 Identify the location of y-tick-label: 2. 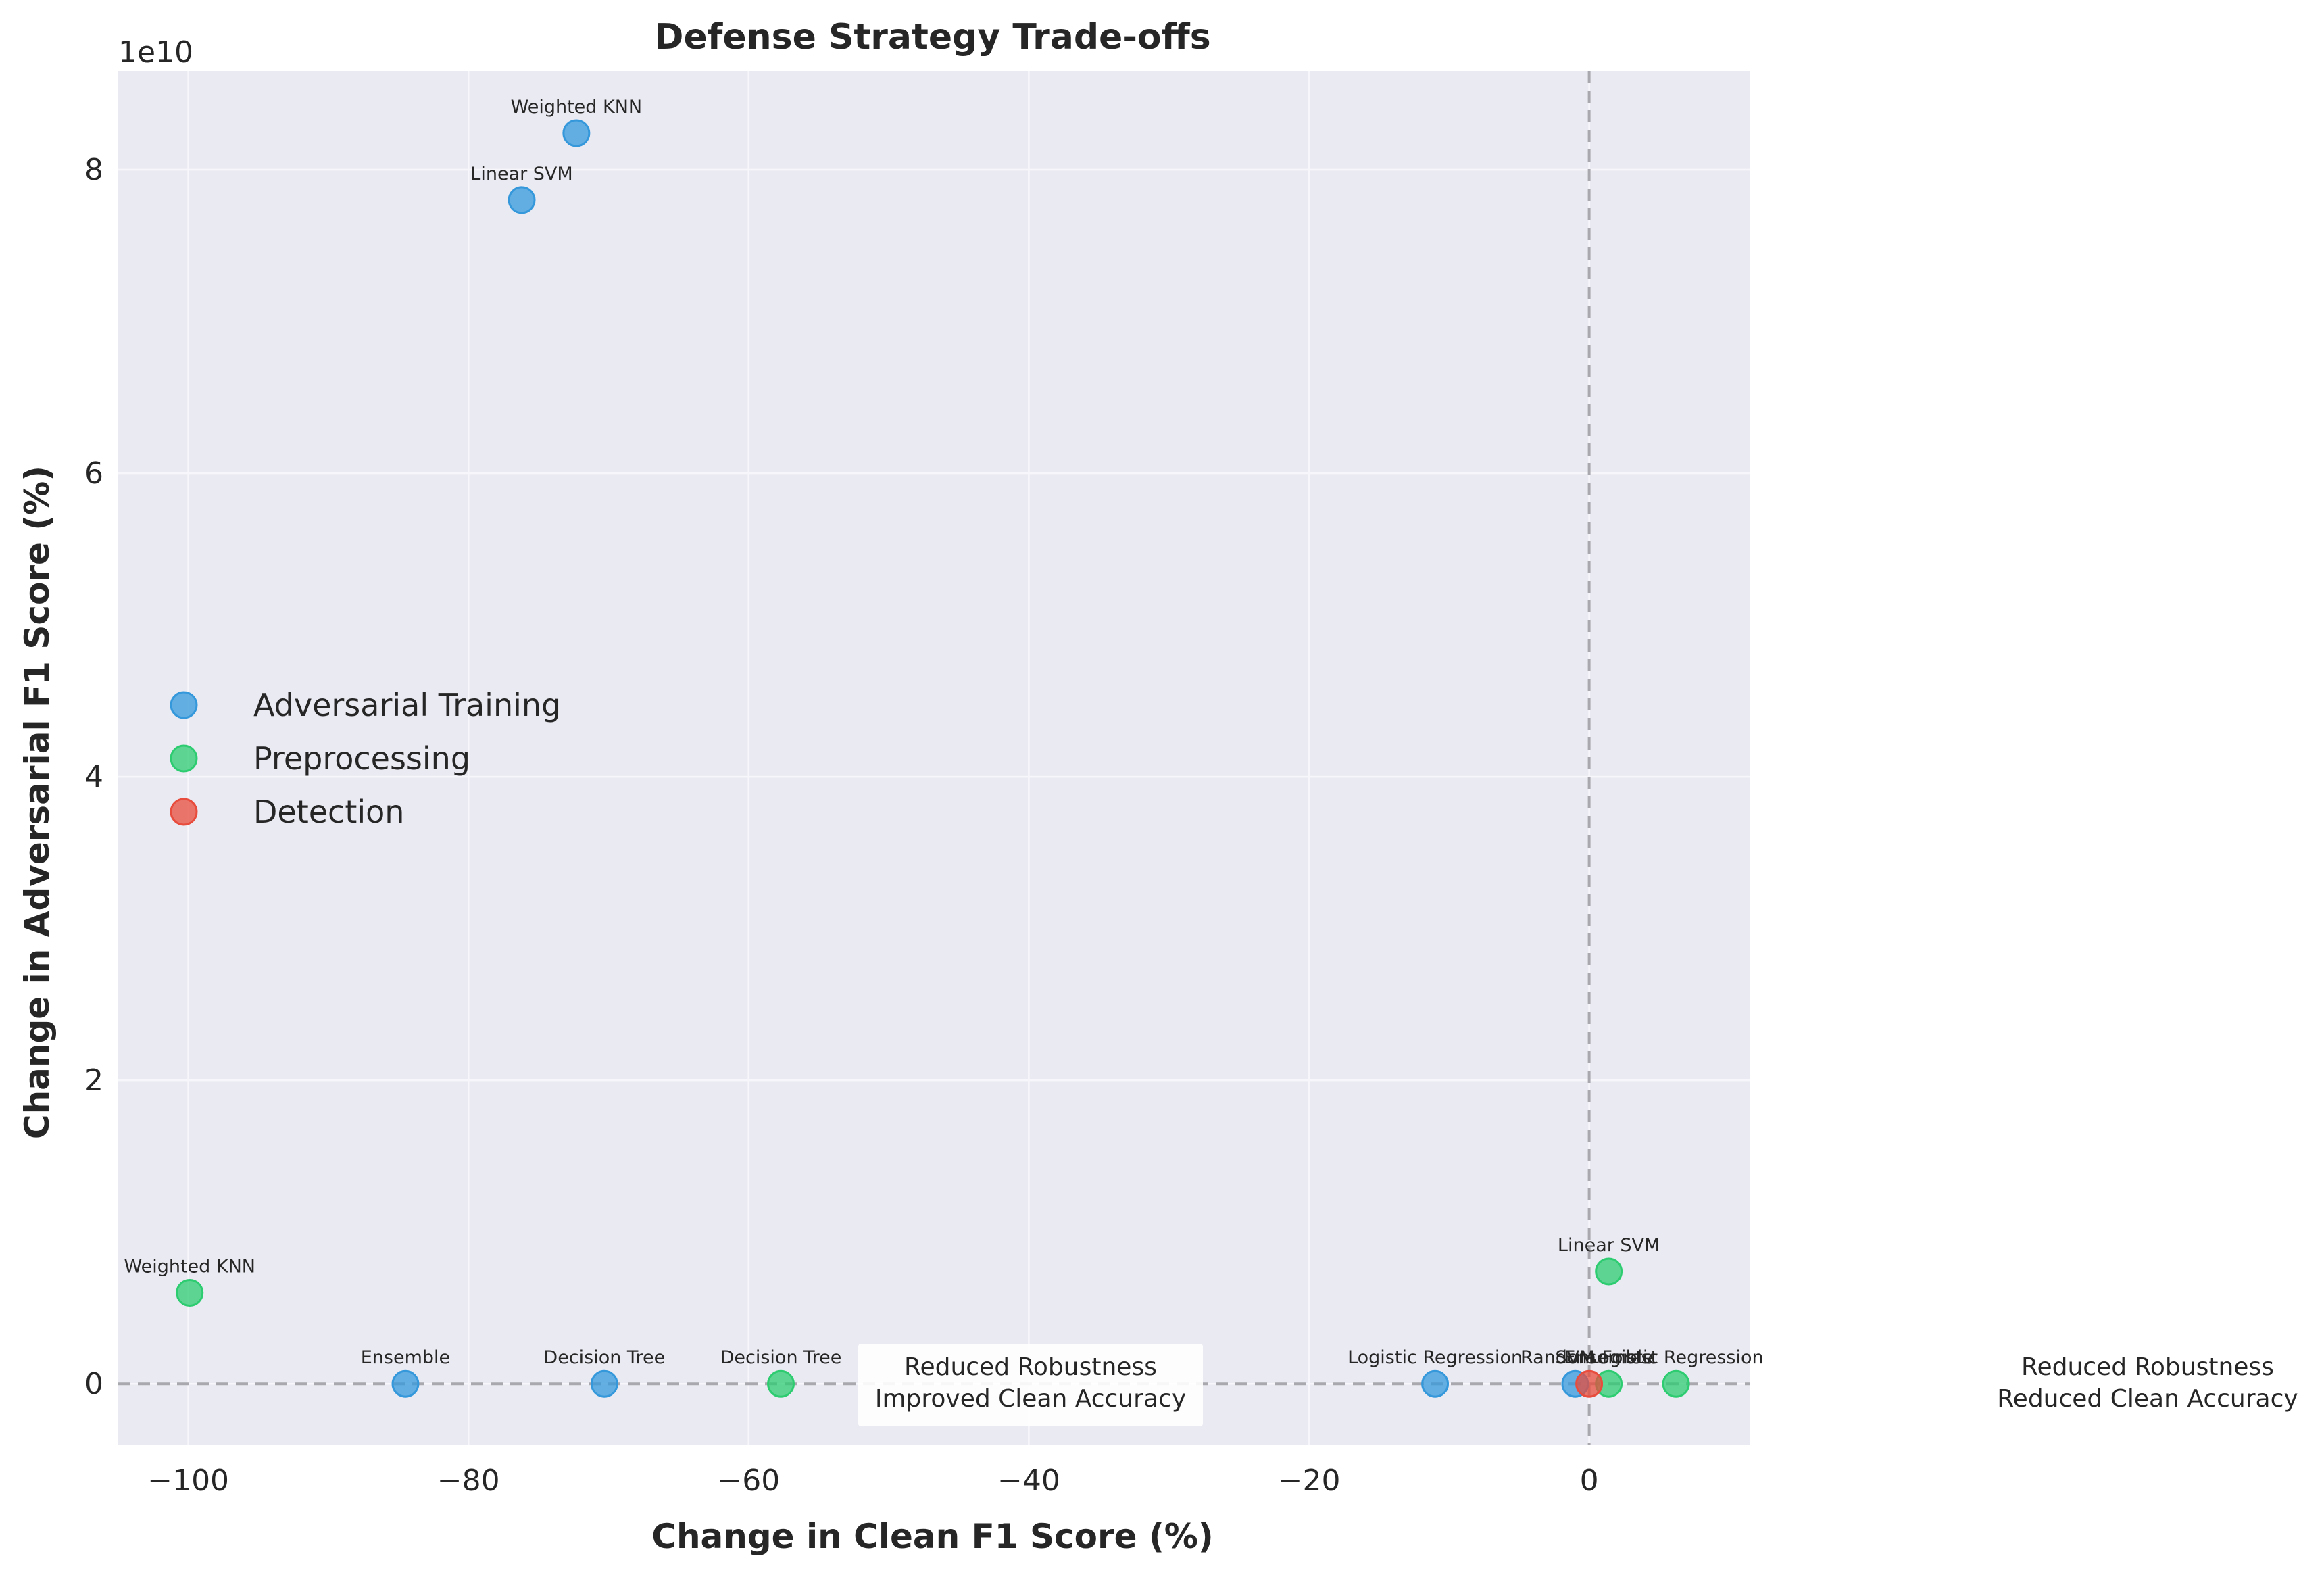
(93, 1080).